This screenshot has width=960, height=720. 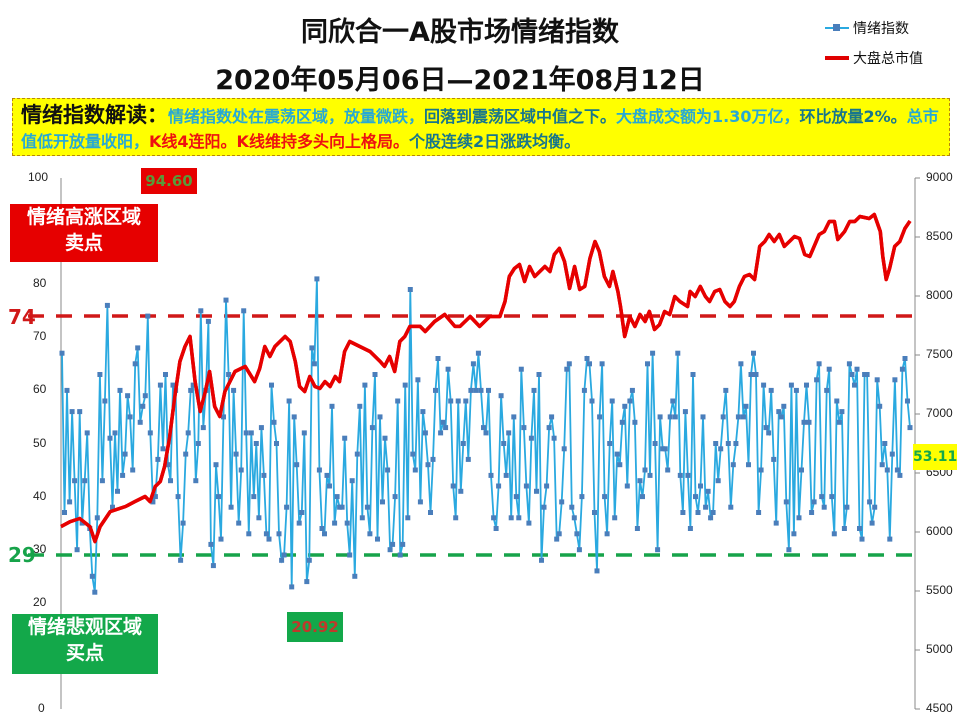 What do you see at coordinates (83, 243) in the screenshot?
I see `high-zone-line2: 卖点` at bounding box center [83, 243].